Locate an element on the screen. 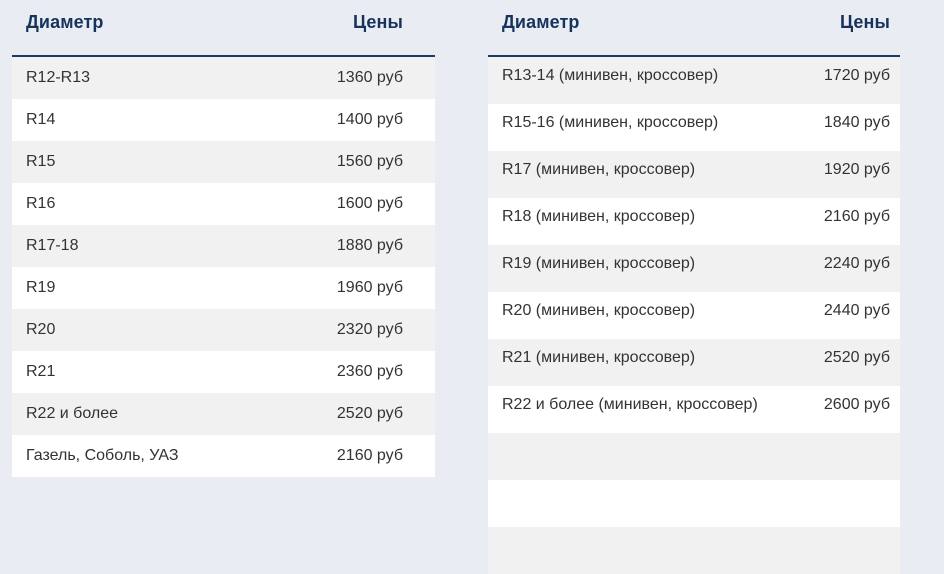 The height and width of the screenshot is (574, 944). cell-diameter: R18 (минивен, кроссовер) is located at coordinates (599, 216).